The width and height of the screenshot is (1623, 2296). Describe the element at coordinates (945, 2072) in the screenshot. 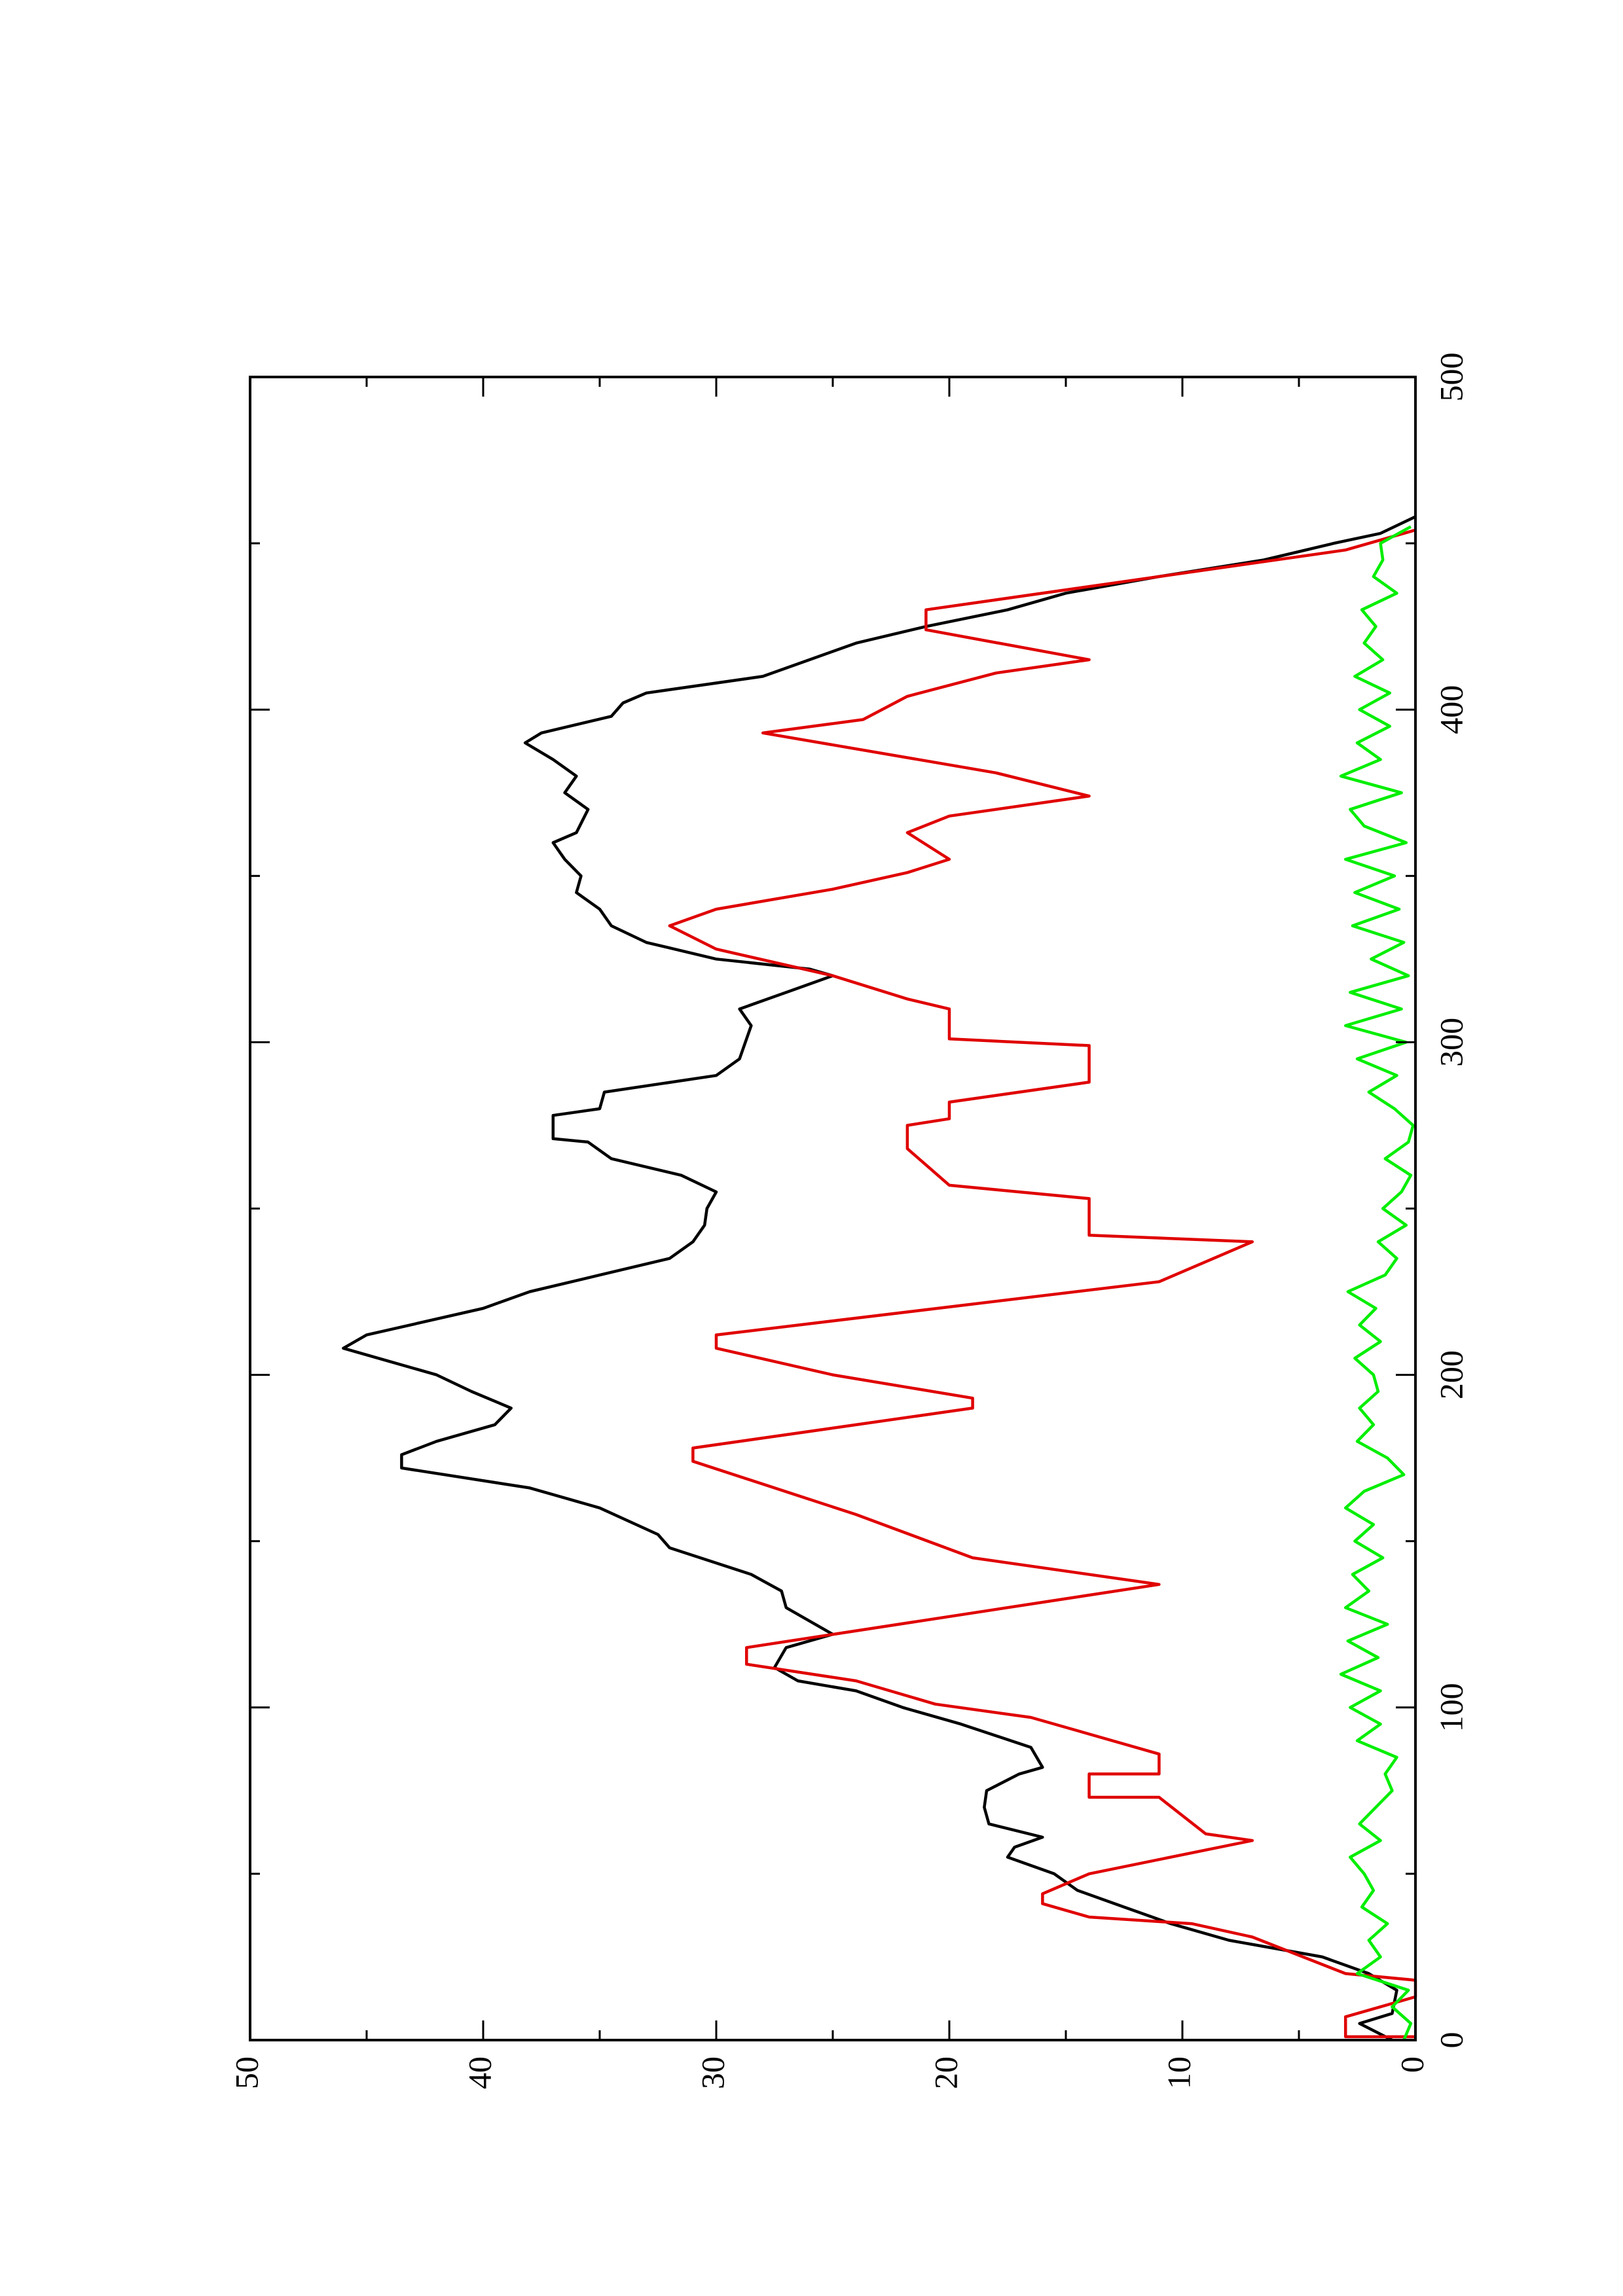

I see `y-tick-label: 20` at that location.